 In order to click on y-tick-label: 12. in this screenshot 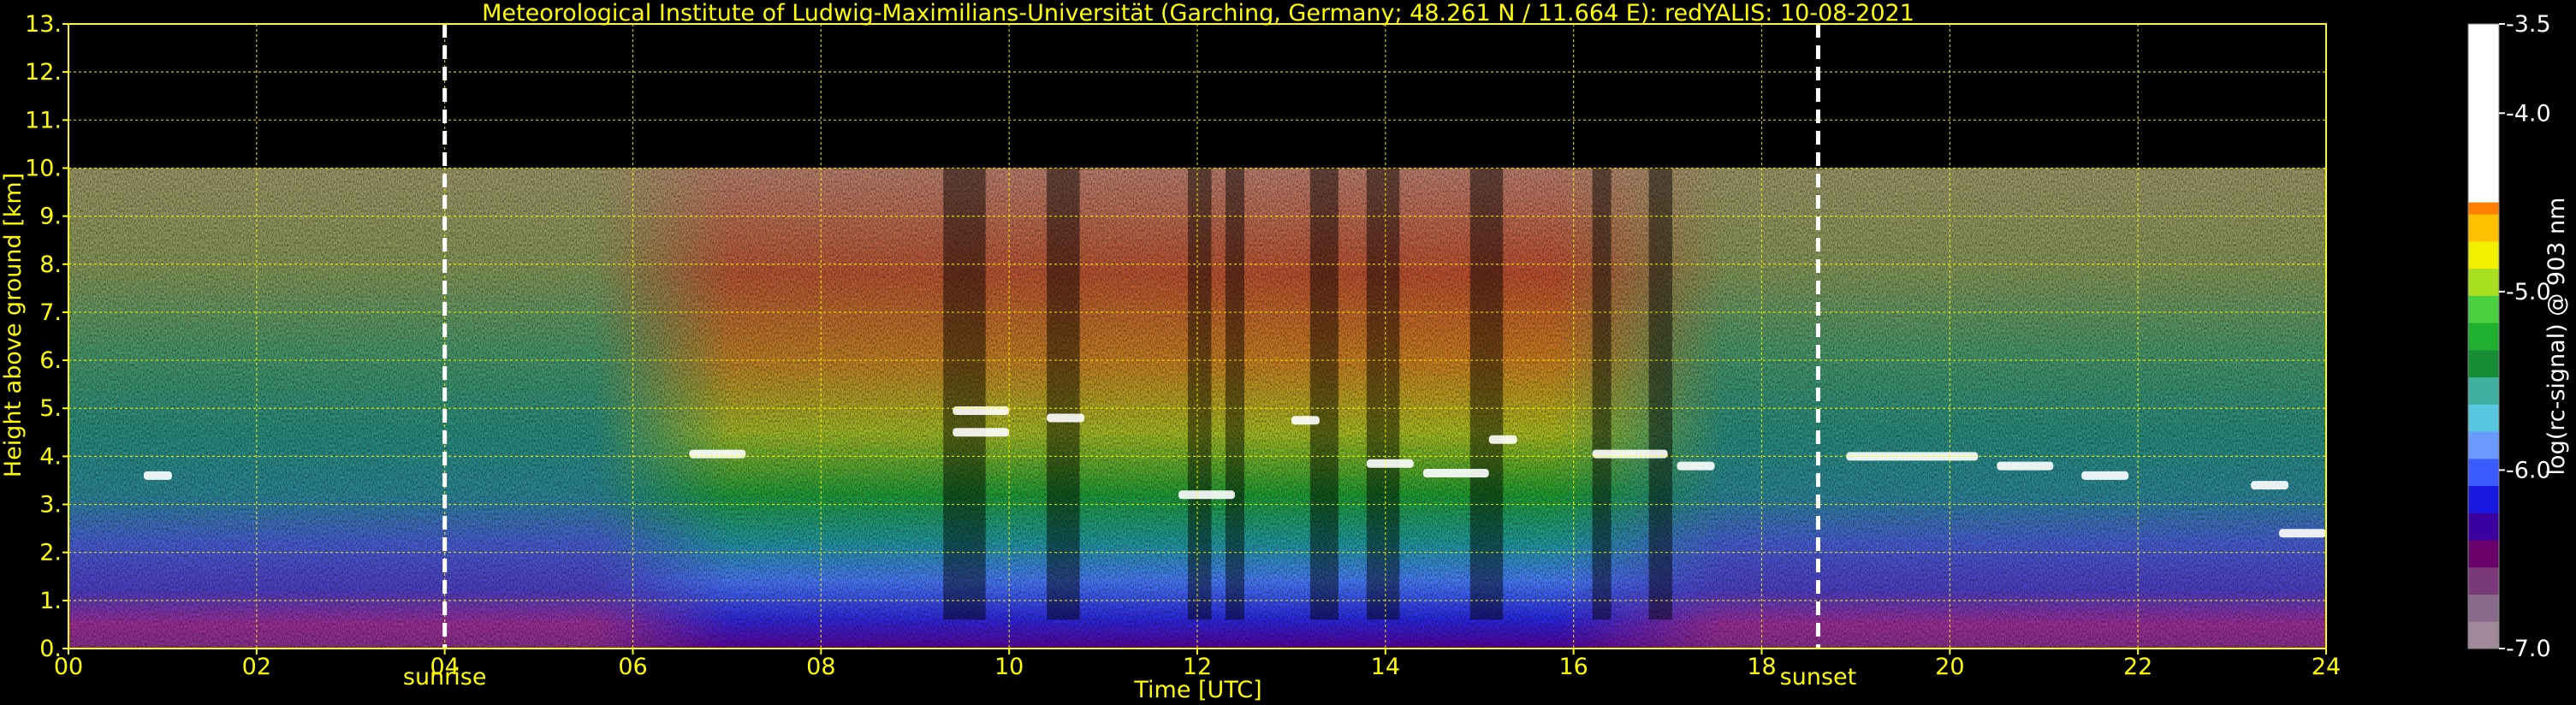, I will do `click(43, 72)`.